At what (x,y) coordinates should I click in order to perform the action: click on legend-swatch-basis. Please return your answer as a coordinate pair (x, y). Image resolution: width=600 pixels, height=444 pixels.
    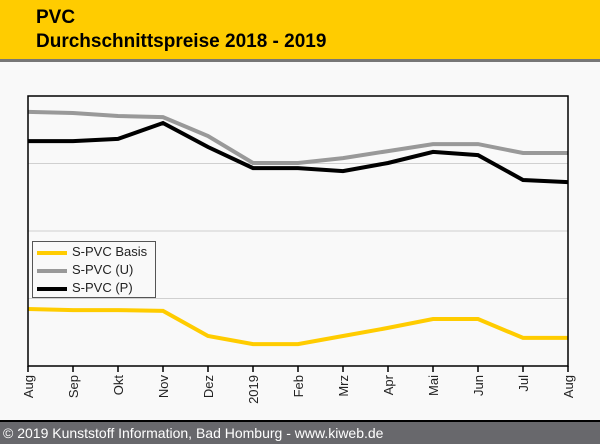
    Looking at the image, I should click on (52, 253).